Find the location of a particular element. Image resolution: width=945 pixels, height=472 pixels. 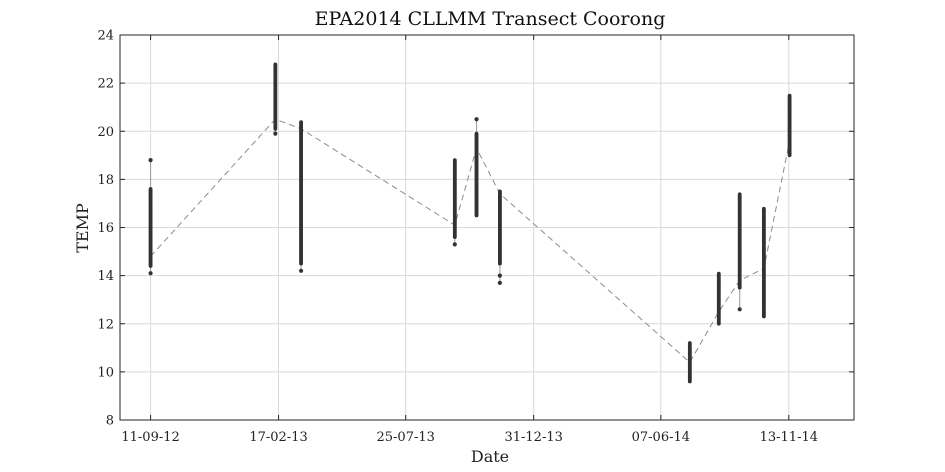

y-tick-label: 12 is located at coordinates (105, 324).